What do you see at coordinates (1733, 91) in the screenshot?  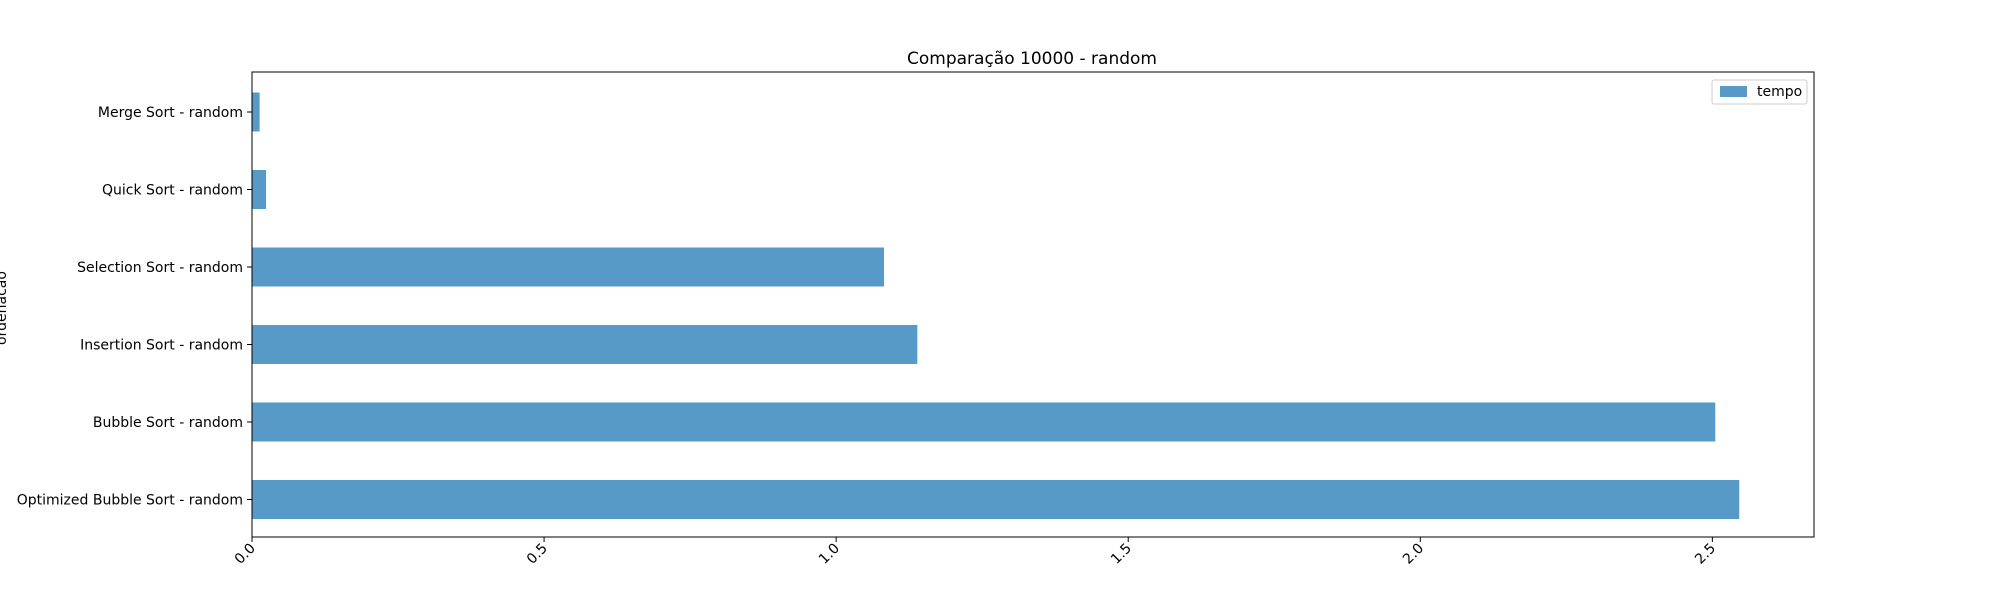 I see `legend-swatch` at bounding box center [1733, 91].